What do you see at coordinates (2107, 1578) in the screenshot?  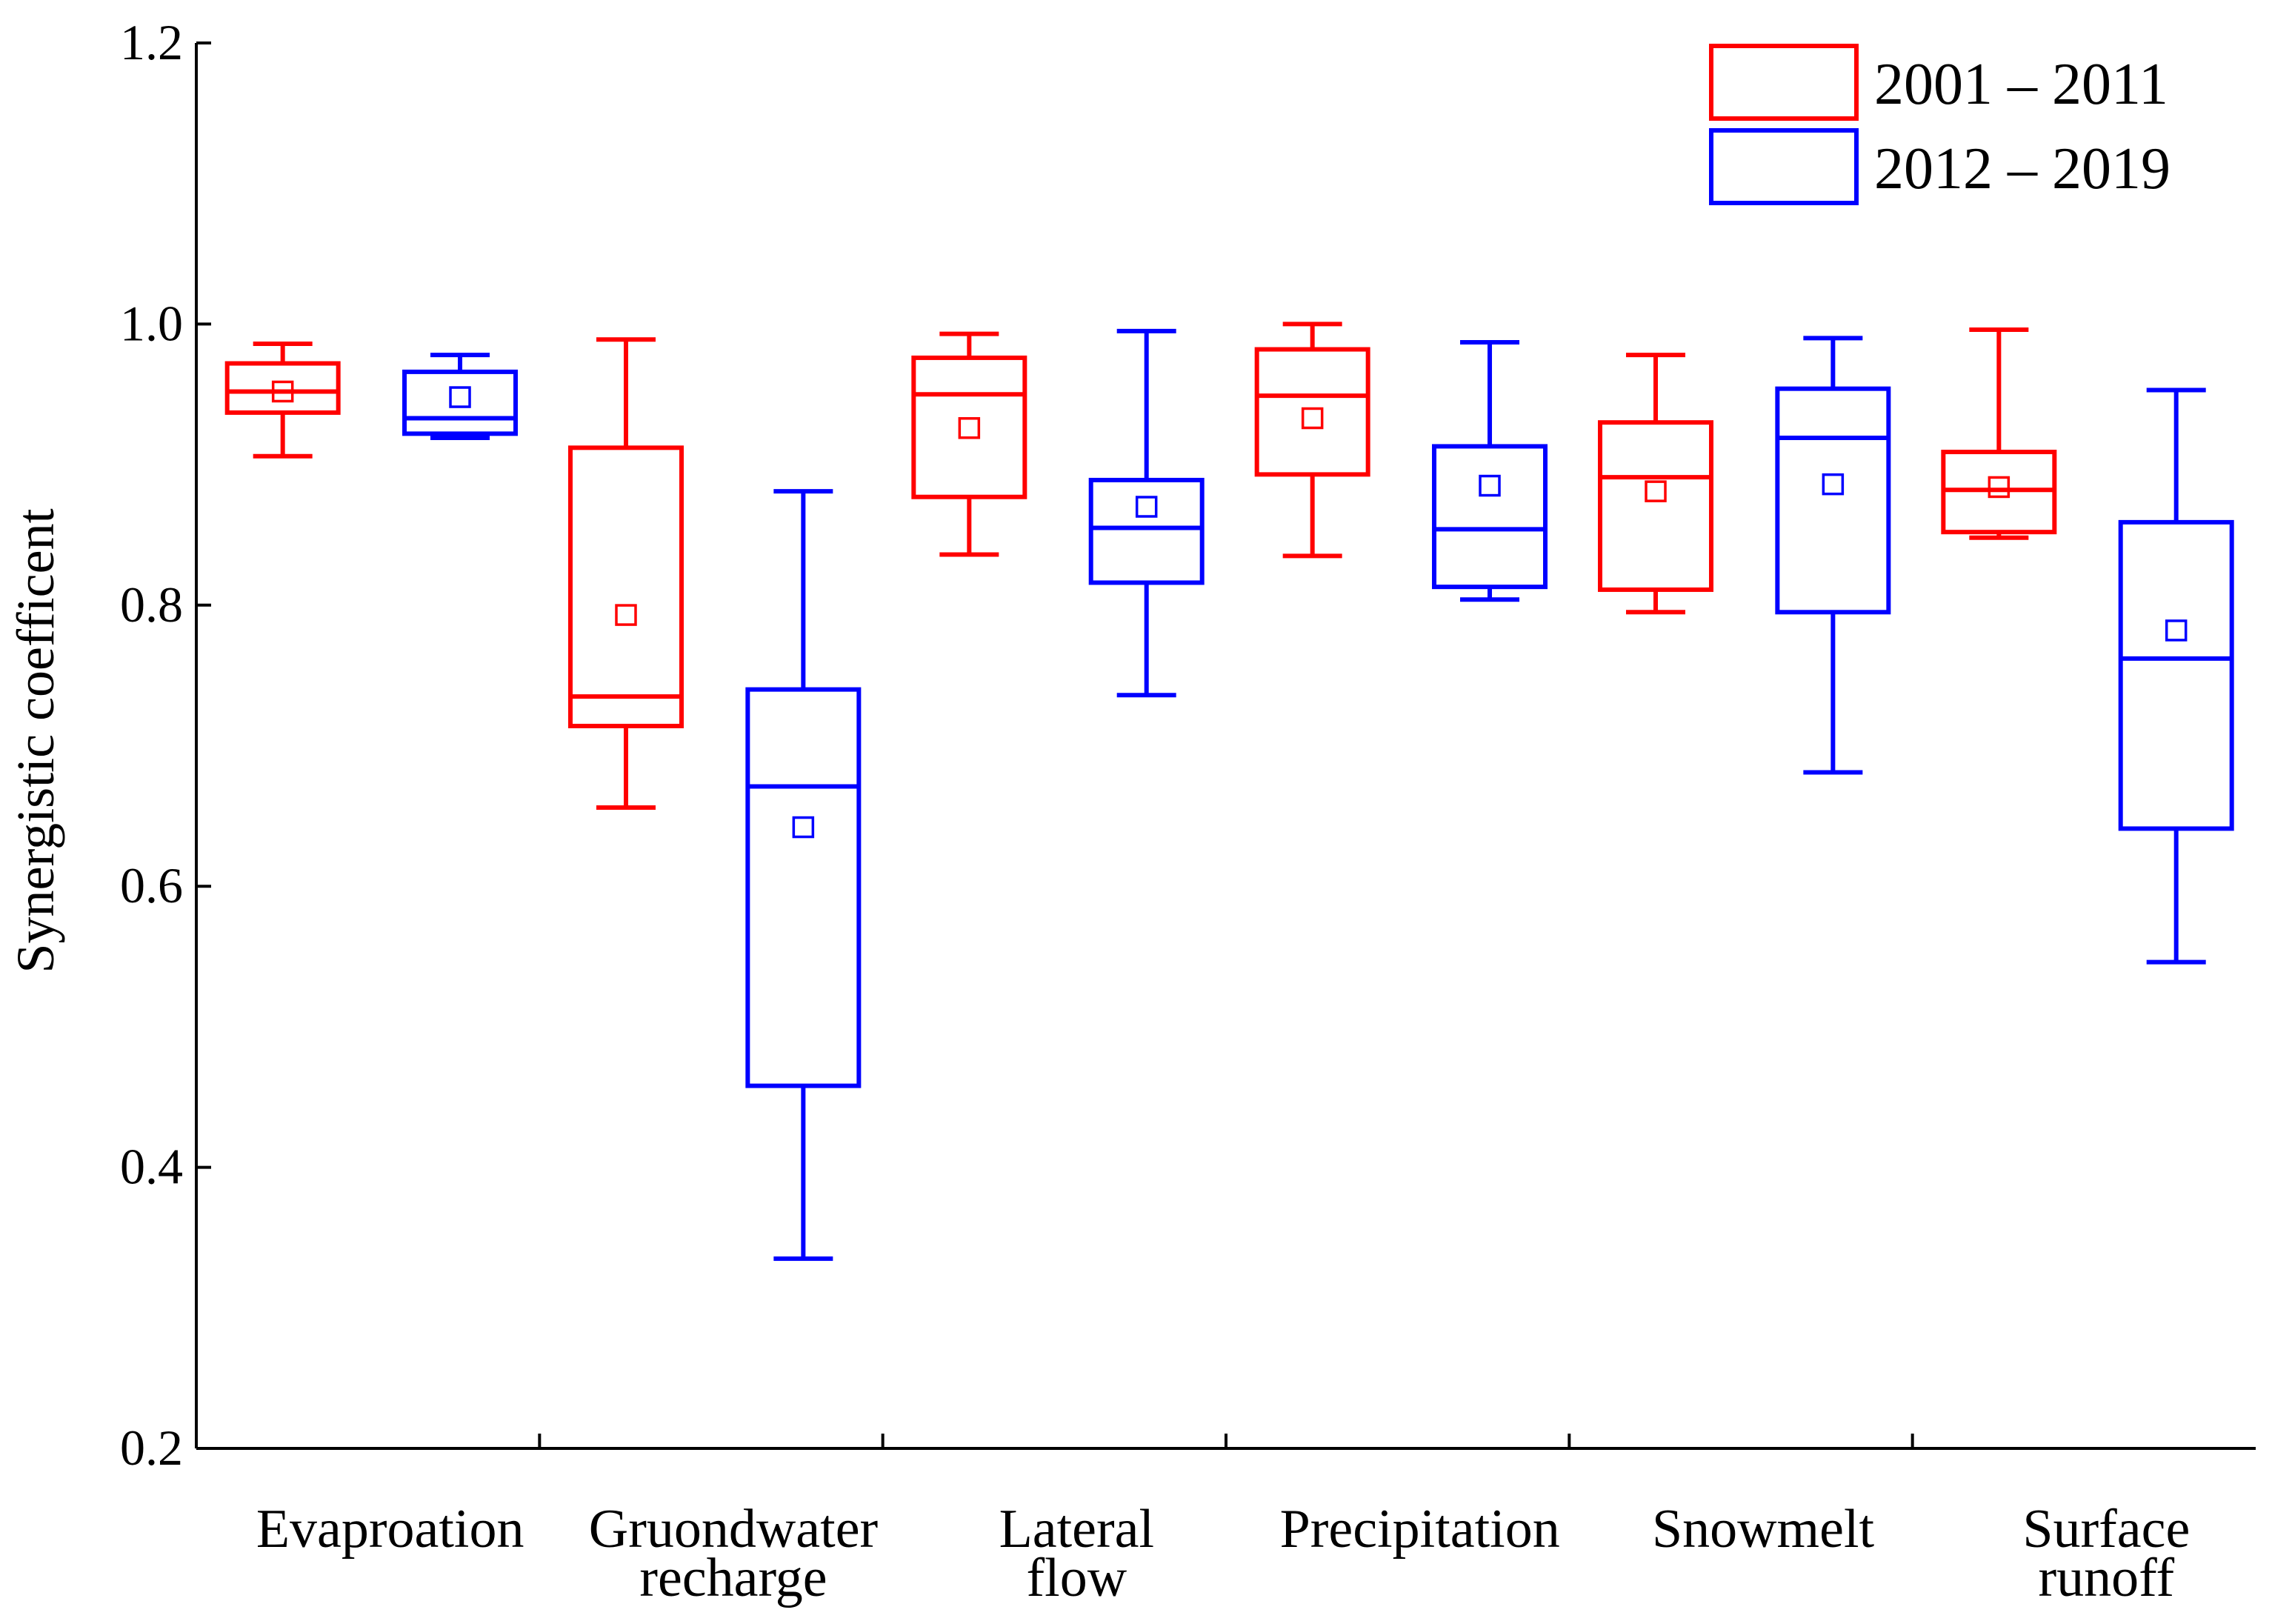 I see `x-category-label: runoff` at bounding box center [2107, 1578].